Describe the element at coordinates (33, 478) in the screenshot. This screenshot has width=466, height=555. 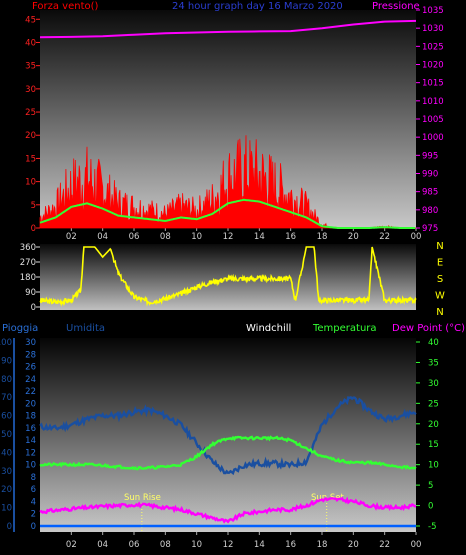
I see `rain-tick-label: 8` at that location.